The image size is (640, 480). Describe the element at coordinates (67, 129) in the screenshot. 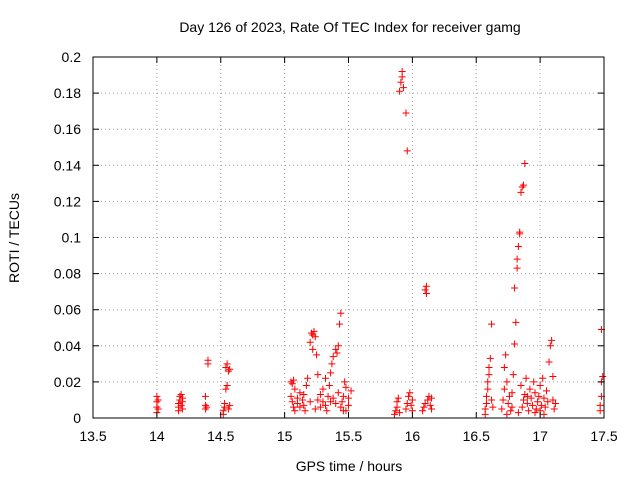

I see `y-tick-label: 0.16` at that location.